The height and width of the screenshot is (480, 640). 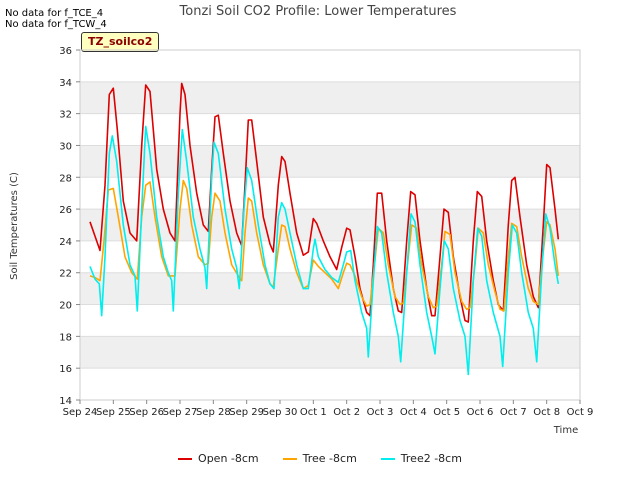 I want to click on x-tick-label: Oct 8, so click(x=546, y=412).